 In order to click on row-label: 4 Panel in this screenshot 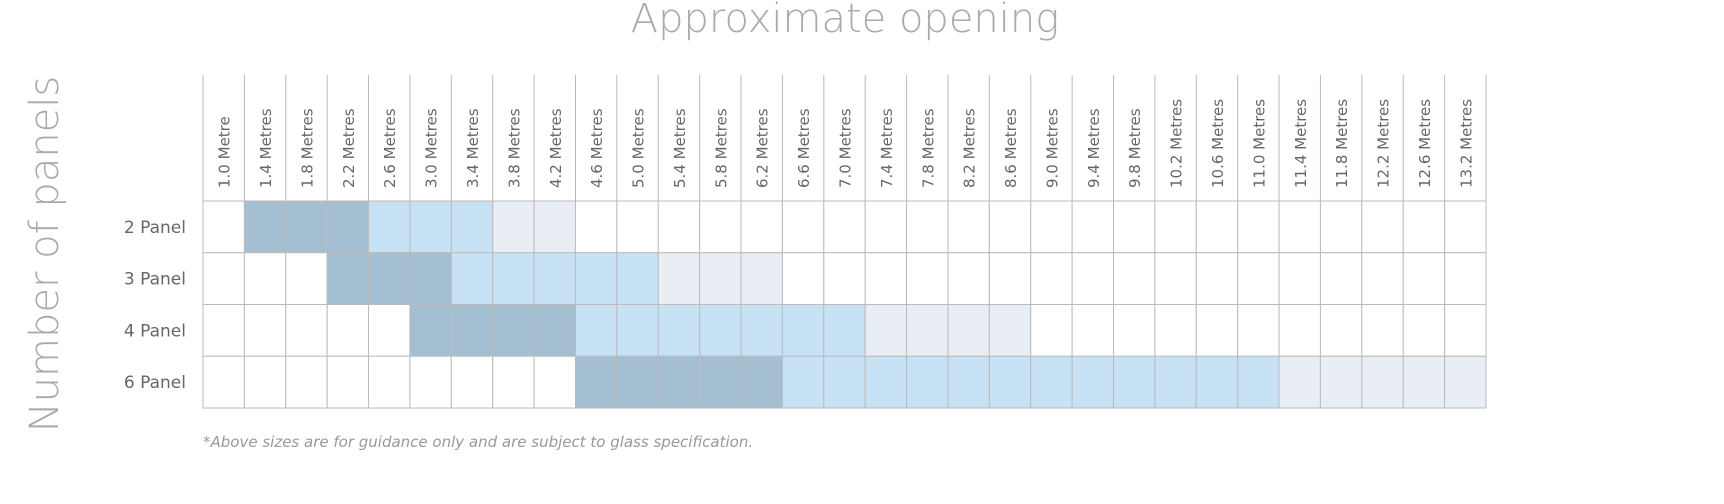, I will do `click(155, 331)`.